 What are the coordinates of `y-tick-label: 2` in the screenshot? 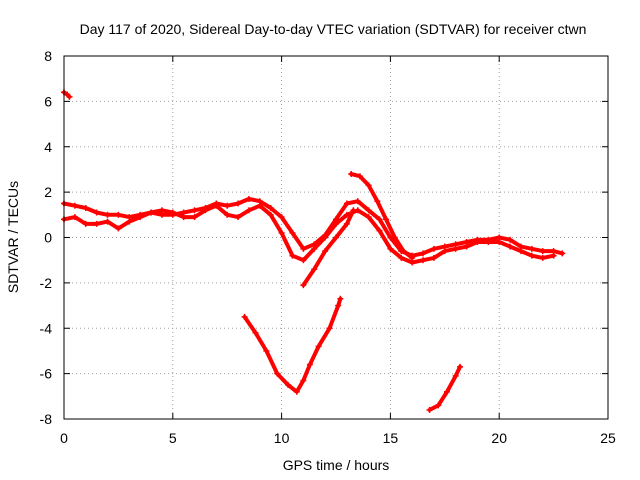 It's located at (48, 192).